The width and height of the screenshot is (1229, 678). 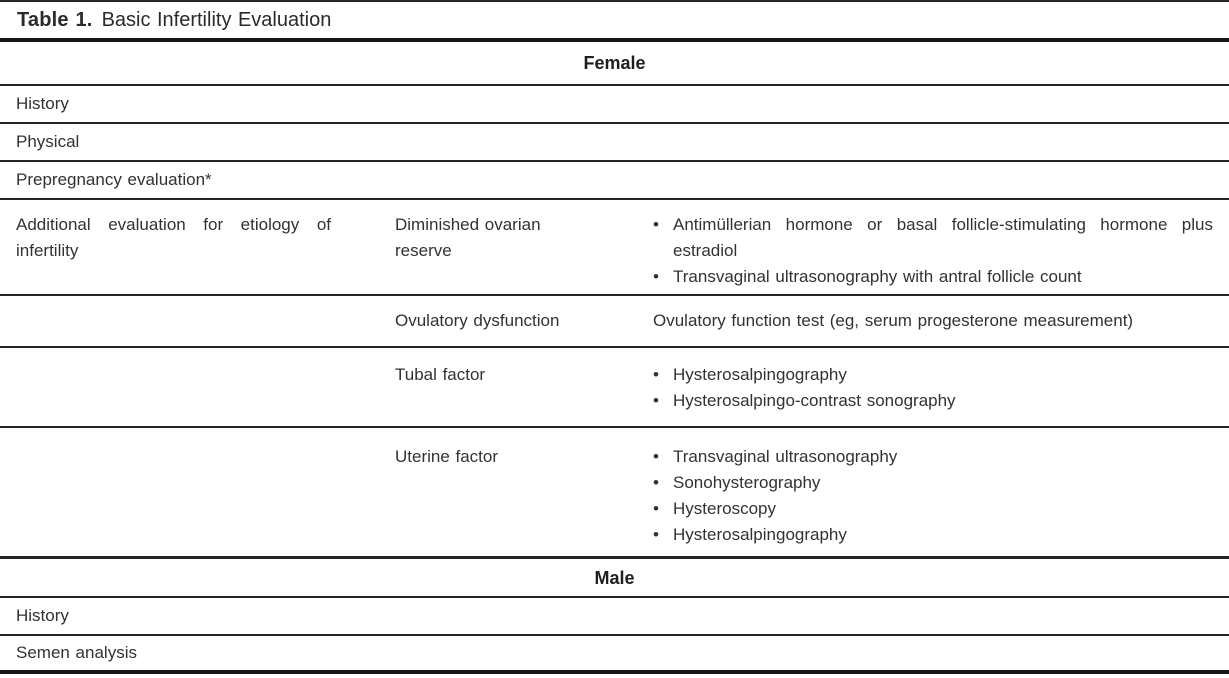 What do you see at coordinates (468, 237) in the screenshot?
I see `subcategory-label: Diminished ovarian reserve` at bounding box center [468, 237].